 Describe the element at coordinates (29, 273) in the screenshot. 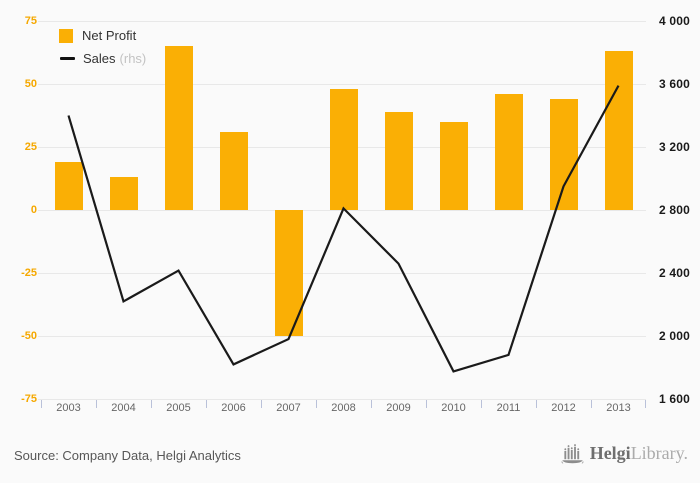

I see `left-axis-tick-label: -25` at that location.